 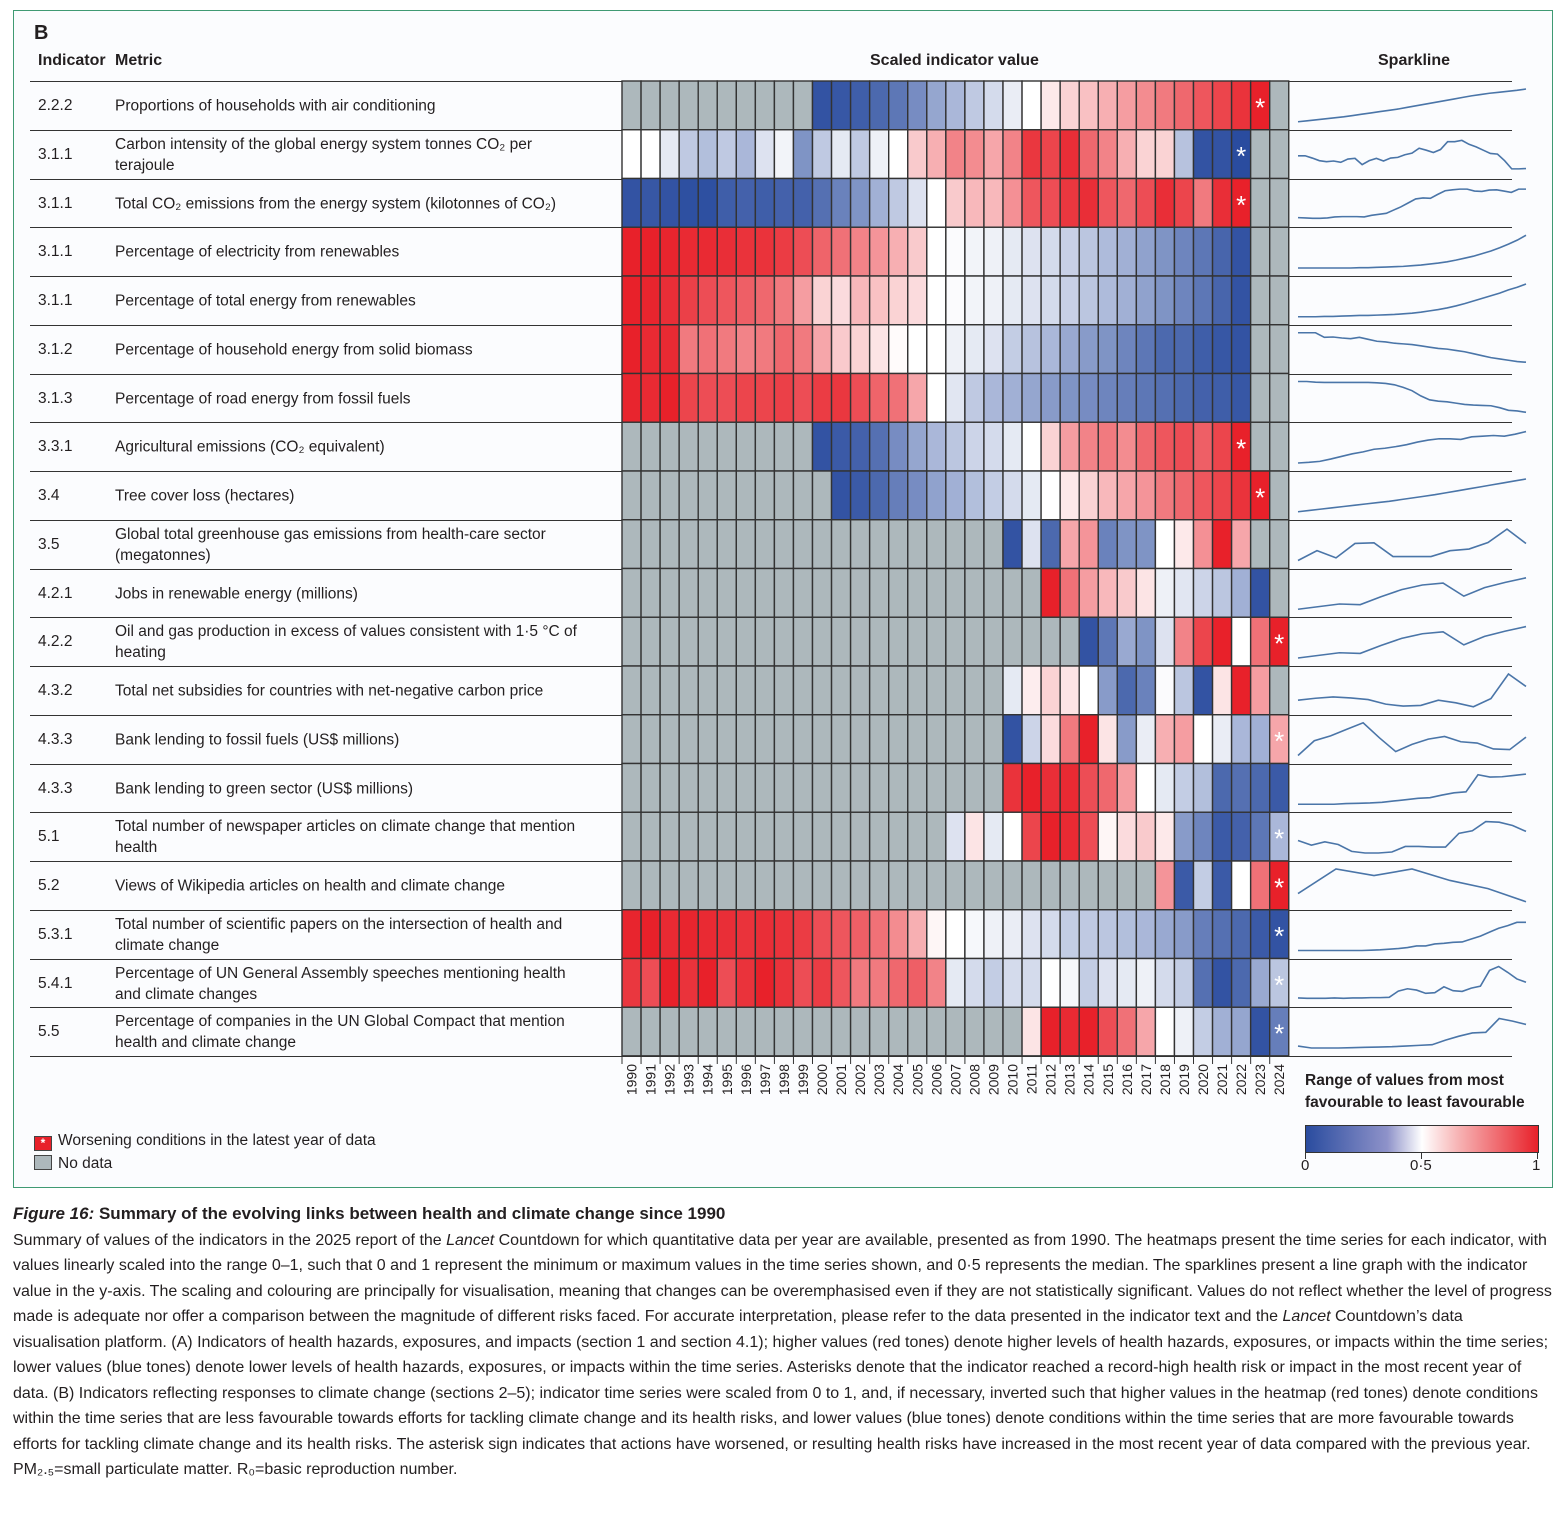 What do you see at coordinates (49, 1032) in the screenshot?
I see `indicator-code: 5.5` at bounding box center [49, 1032].